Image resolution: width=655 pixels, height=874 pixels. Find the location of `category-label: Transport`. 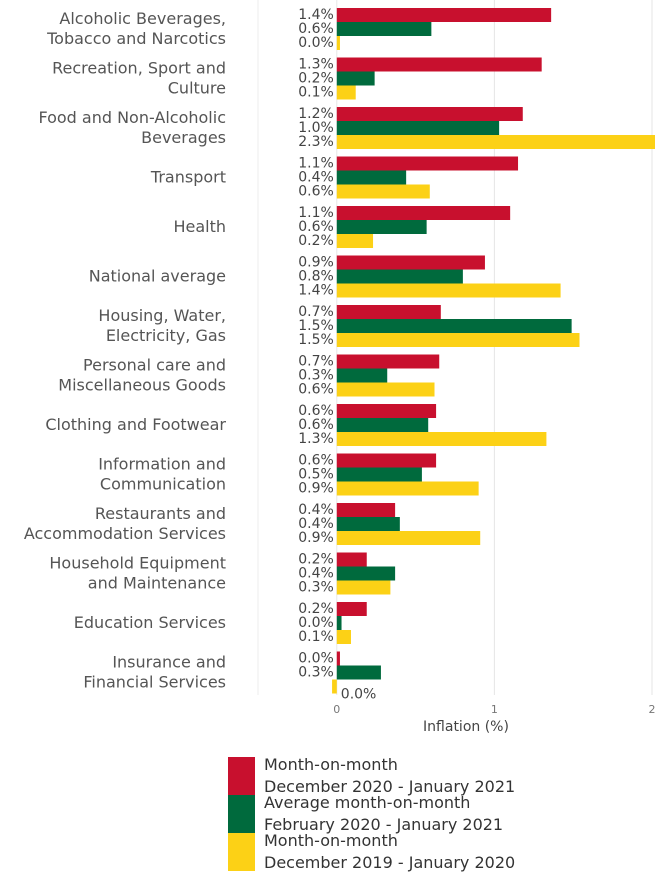

category-label: Transport is located at coordinates (188, 176).